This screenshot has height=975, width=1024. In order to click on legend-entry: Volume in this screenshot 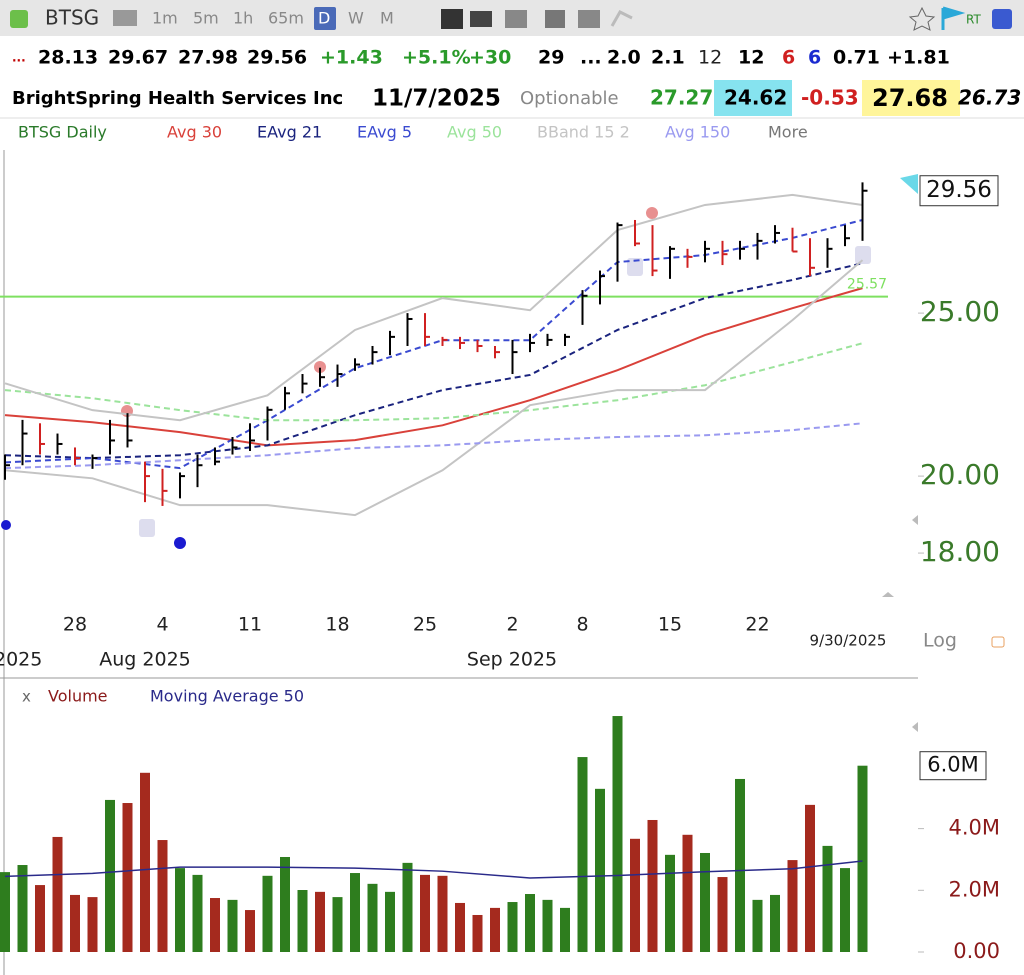, I will do `click(78, 696)`.